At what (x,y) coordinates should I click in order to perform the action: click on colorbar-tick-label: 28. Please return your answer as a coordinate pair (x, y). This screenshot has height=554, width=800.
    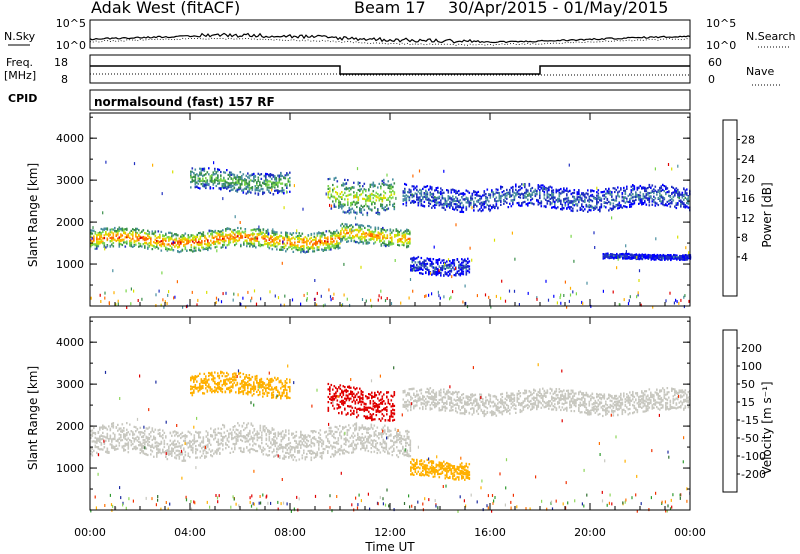
    Looking at the image, I should click on (748, 140).